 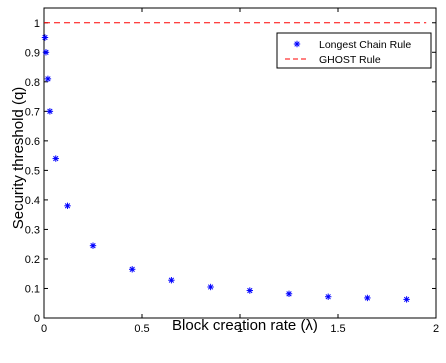 I want to click on x-tick-label: 0, so click(x=44, y=329).